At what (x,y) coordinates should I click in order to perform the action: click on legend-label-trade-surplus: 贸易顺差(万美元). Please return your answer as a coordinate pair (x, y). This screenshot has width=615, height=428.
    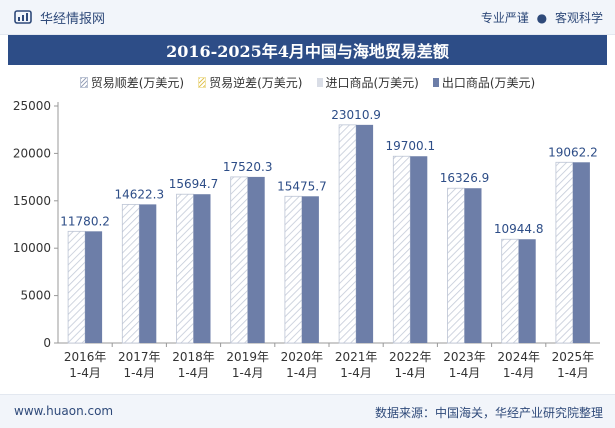
    Looking at the image, I should click on (137, 82).